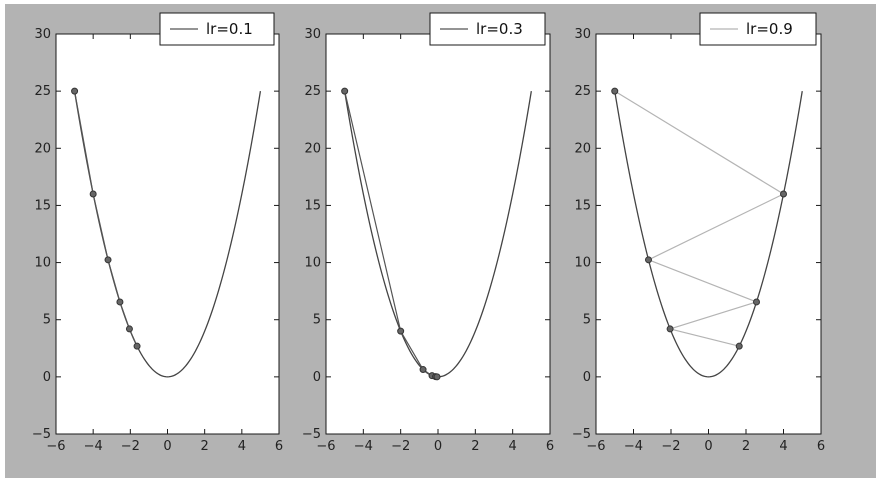 The width and height of the screenshot is (881, 484). I want to click on legend: lr=0.9, so click(758, 29).